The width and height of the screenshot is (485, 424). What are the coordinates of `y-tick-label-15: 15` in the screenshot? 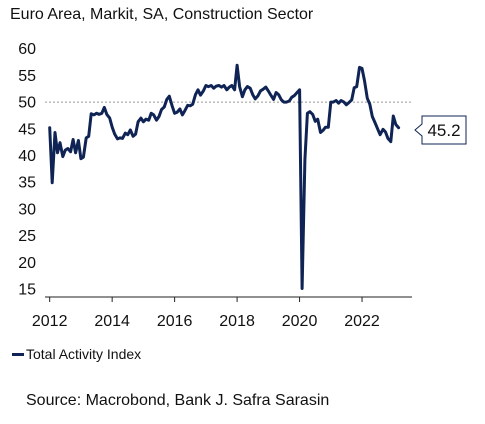 It's located at (27, 289).